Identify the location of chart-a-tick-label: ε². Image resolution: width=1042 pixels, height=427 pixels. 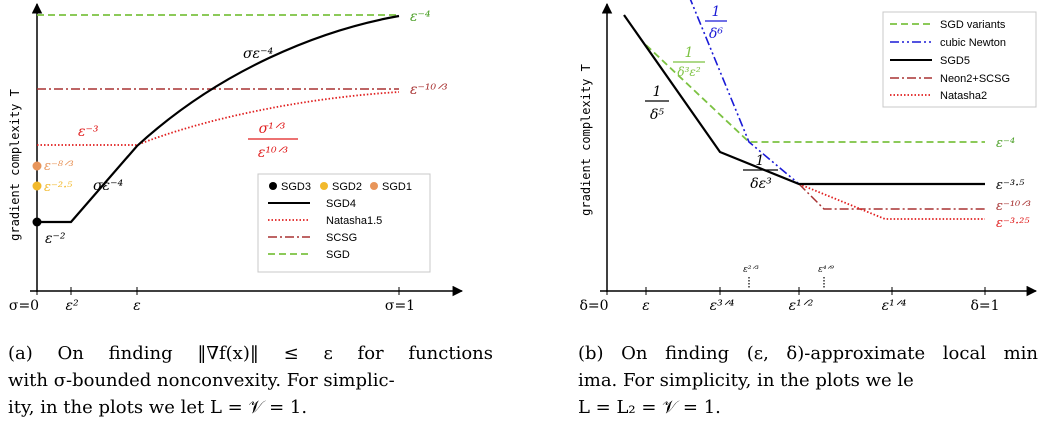
(72, 306).